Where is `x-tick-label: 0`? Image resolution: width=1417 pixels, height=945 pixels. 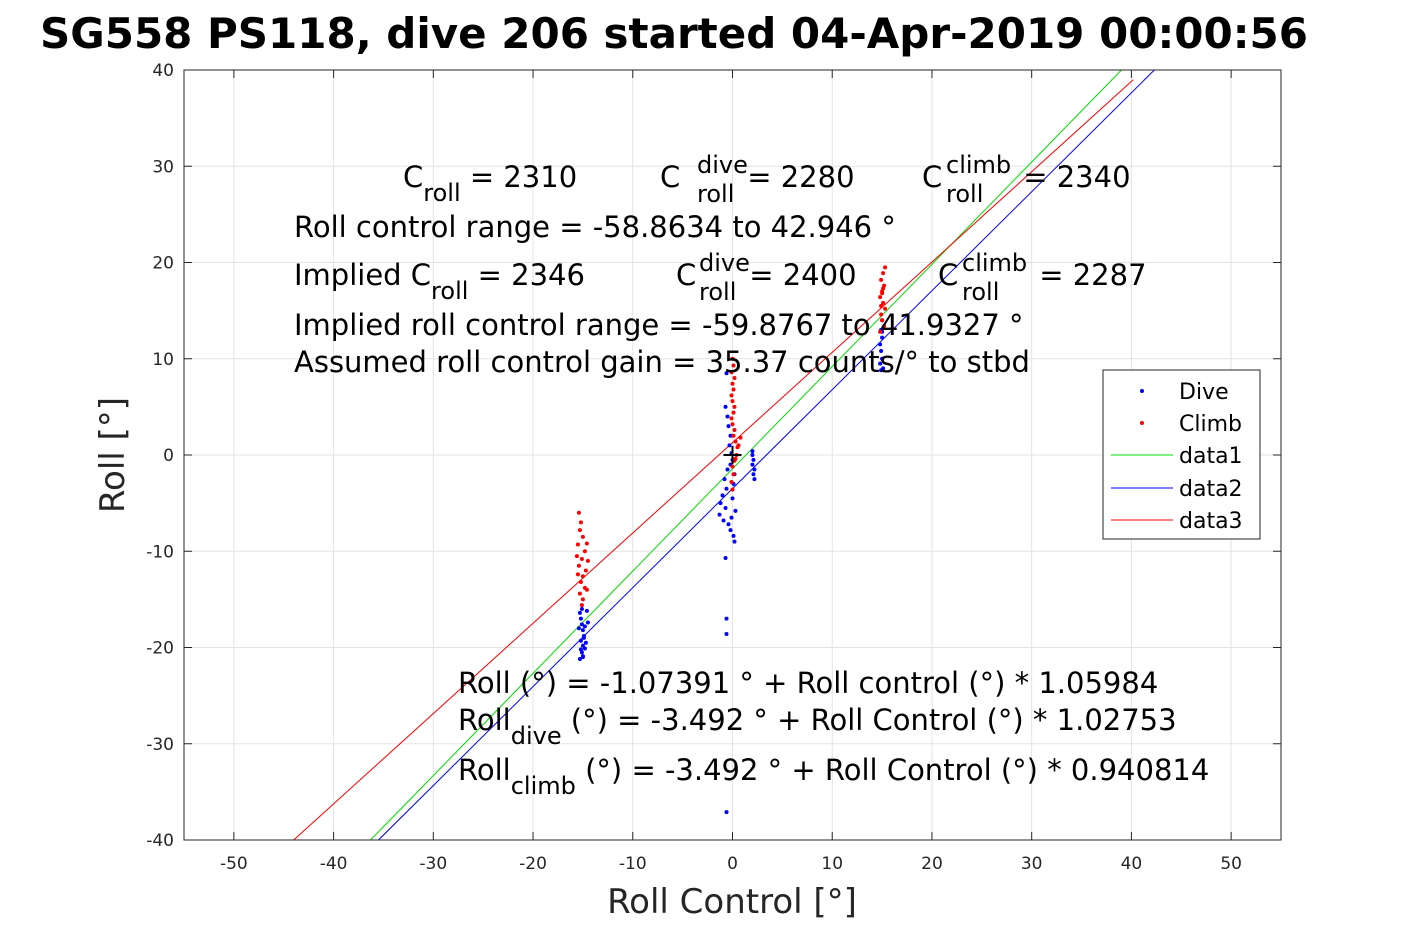
x-tick-label: 0 is located at coordinates (732, 864).